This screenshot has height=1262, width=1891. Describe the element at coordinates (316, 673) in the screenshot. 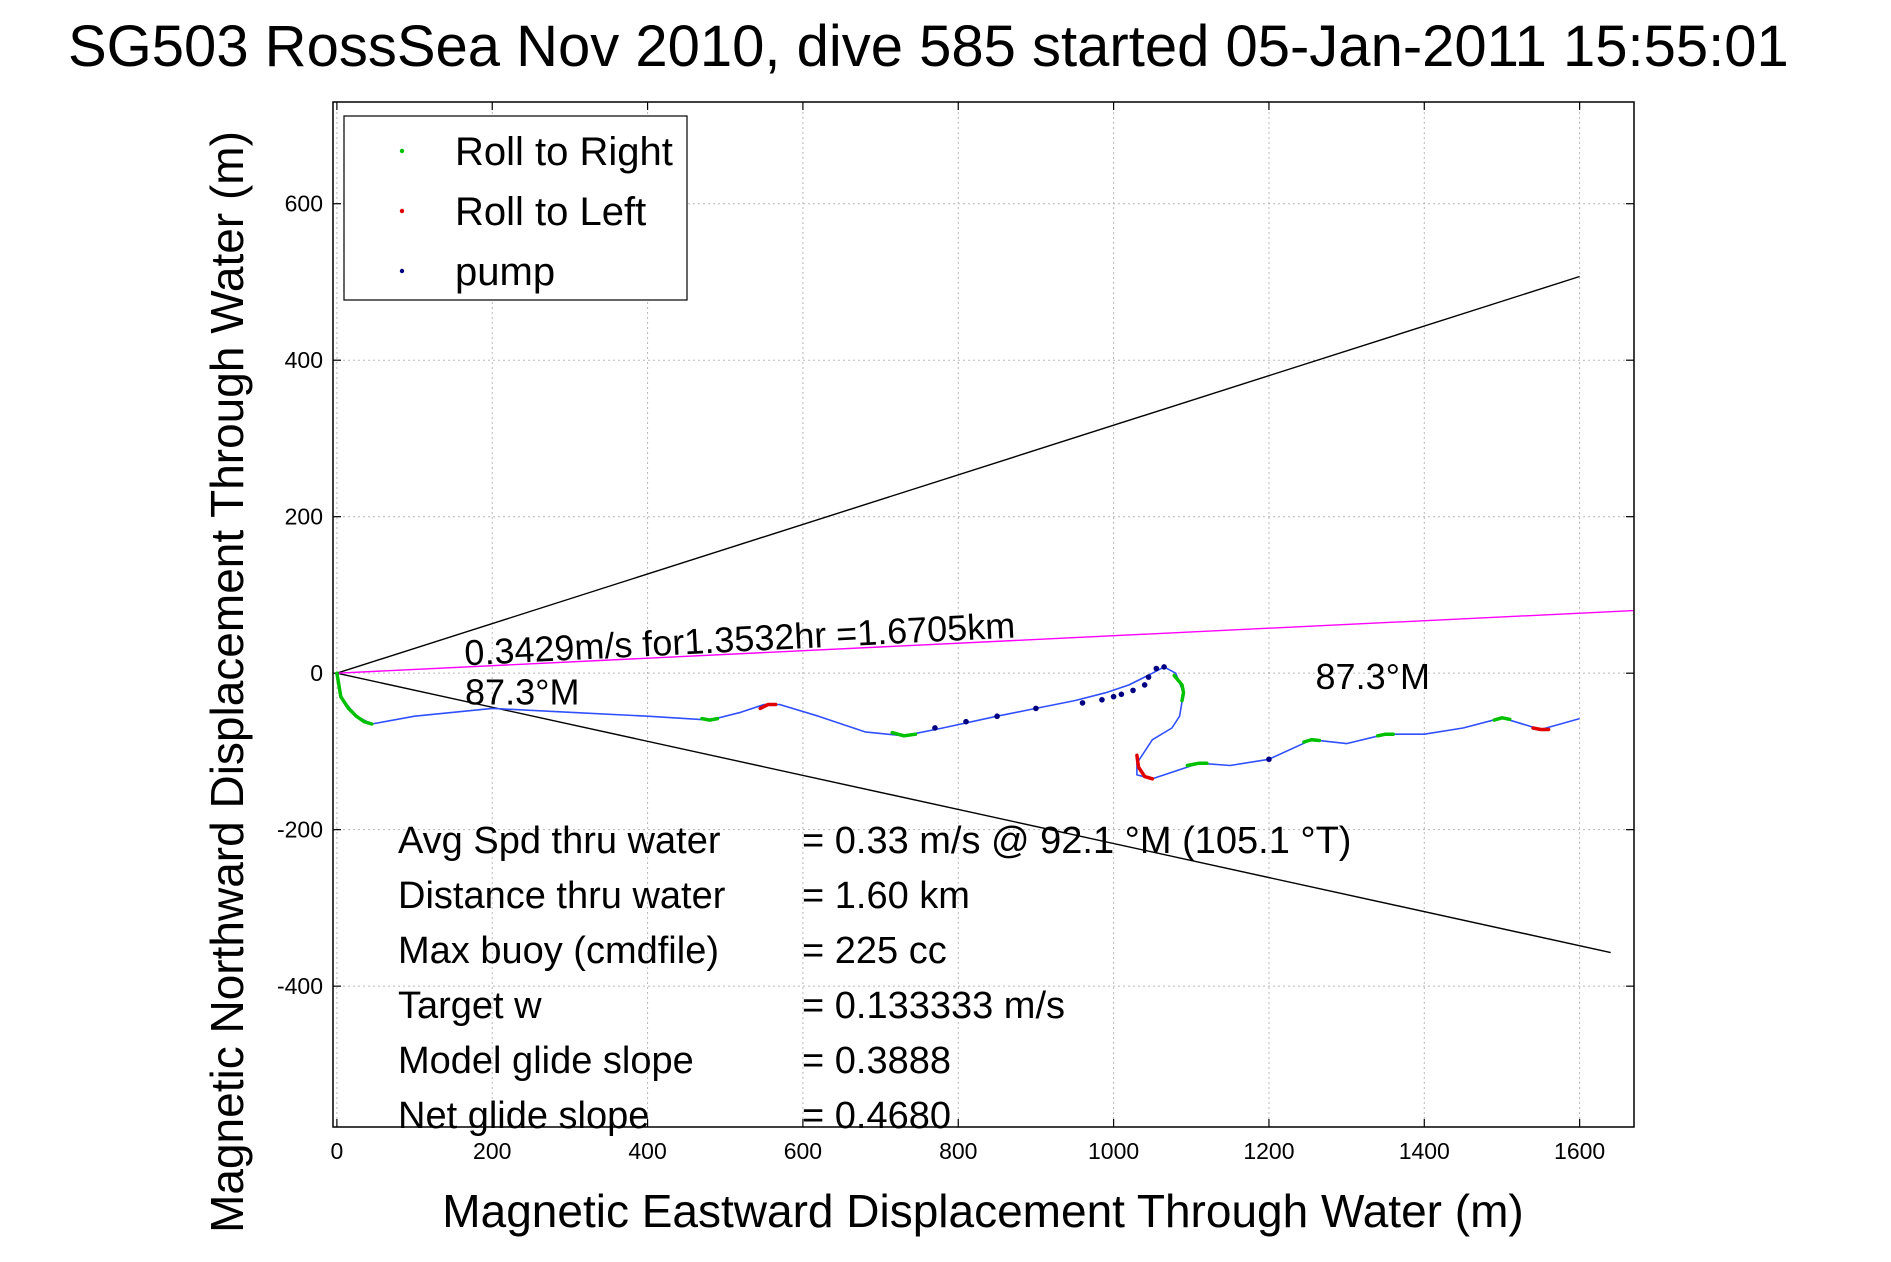

I see `y-tick-label: 0` at that location.